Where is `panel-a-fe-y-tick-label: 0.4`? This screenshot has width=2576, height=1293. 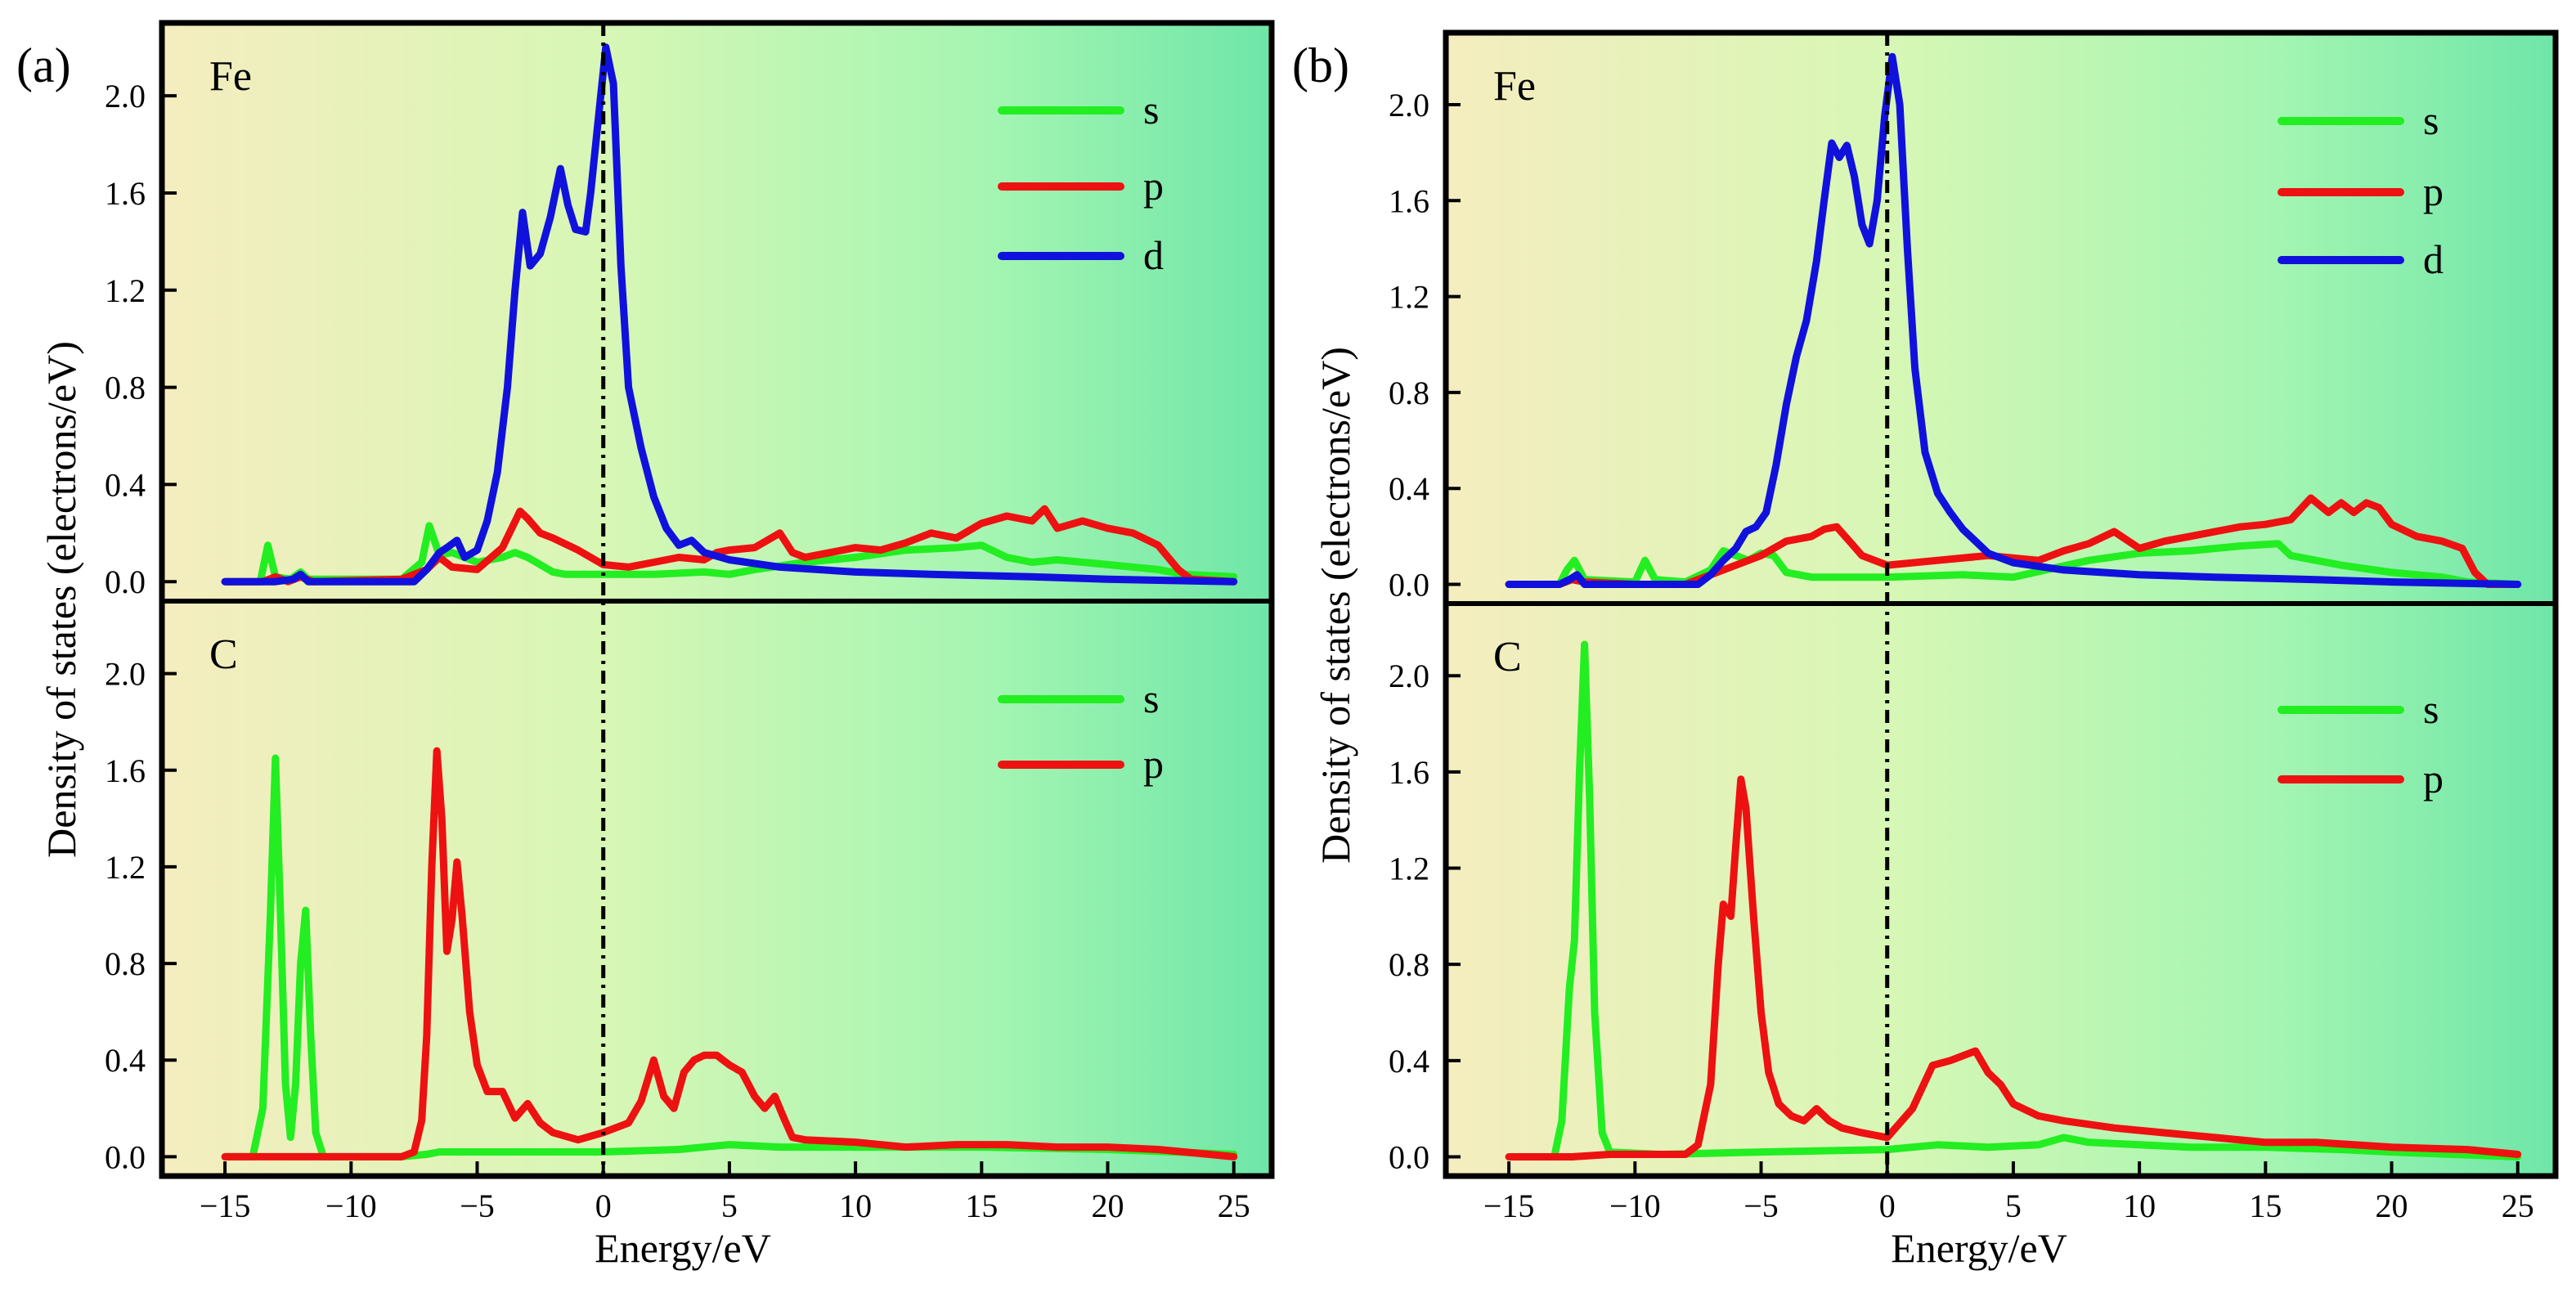
panel-a-fe-y-tick-label: 0.4 is located at coordinates (125, 484).